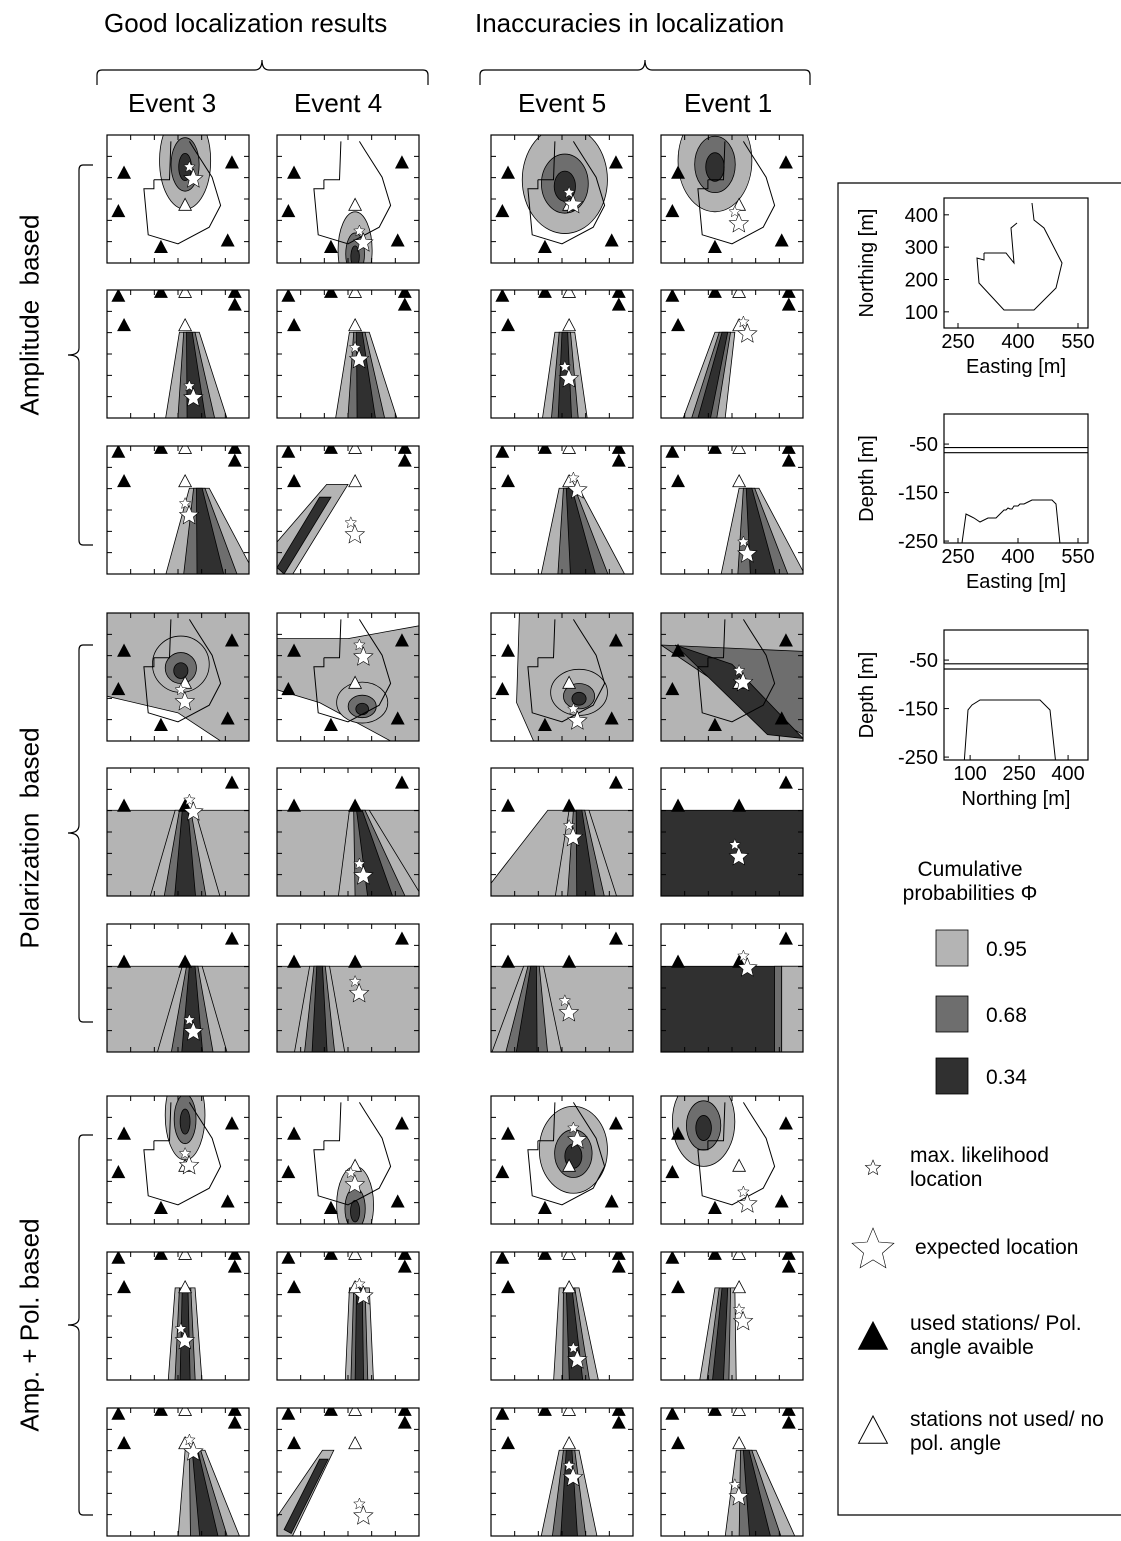  What do you see at coordinates (1006, 949) in the screenshot?
I see `legend-label: 0.95` at bounding box center [1006, 949].